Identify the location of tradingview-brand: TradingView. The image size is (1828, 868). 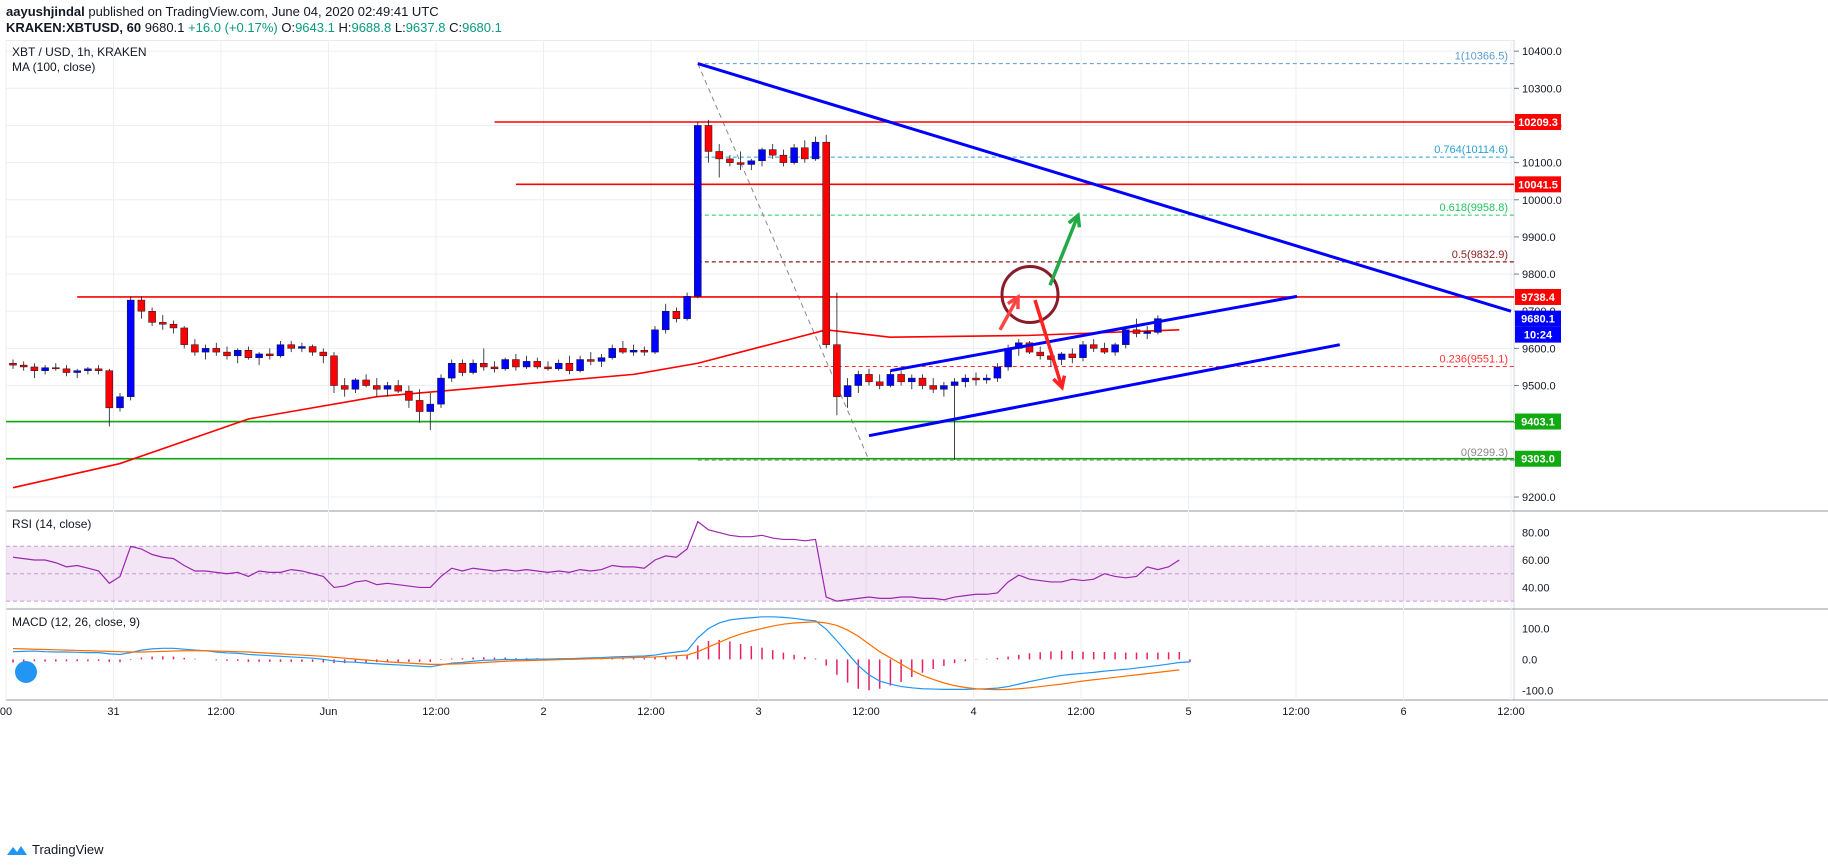
(55, 849).